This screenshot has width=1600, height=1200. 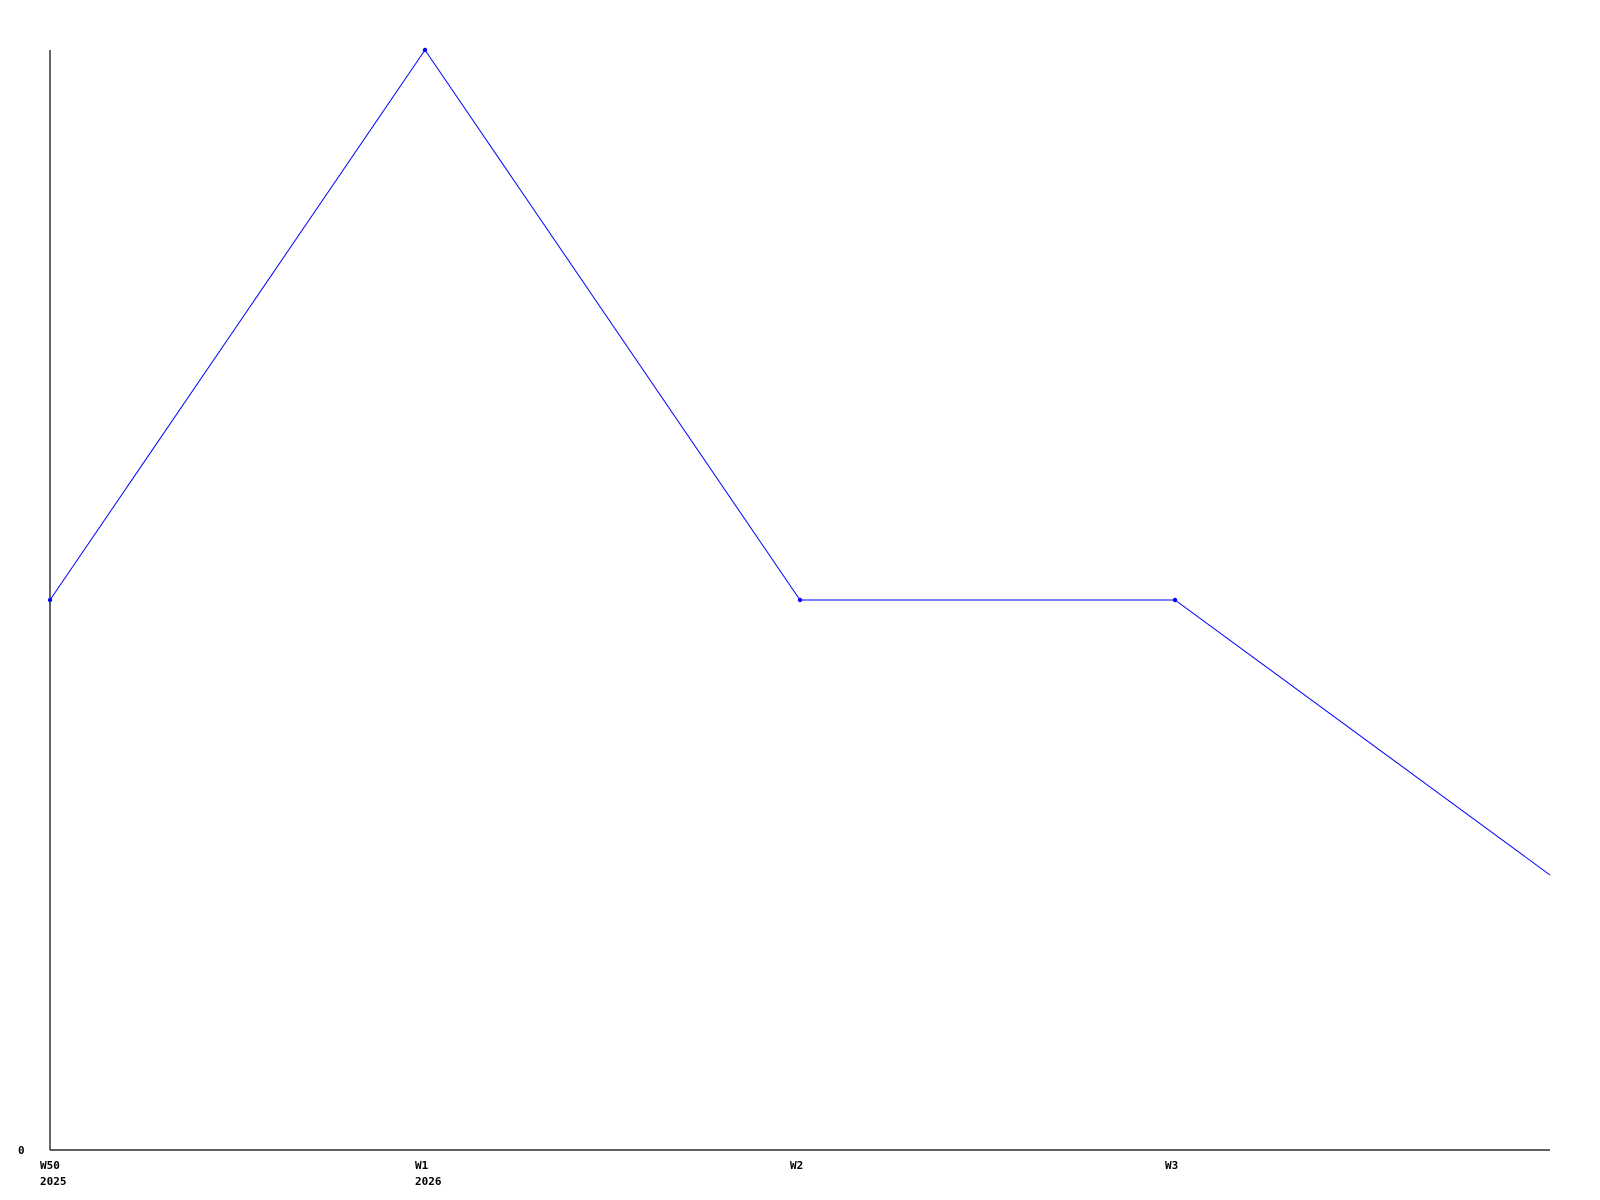 I want to click on x-tick-label-1-line1: W1, so click(x=422, y=1165).